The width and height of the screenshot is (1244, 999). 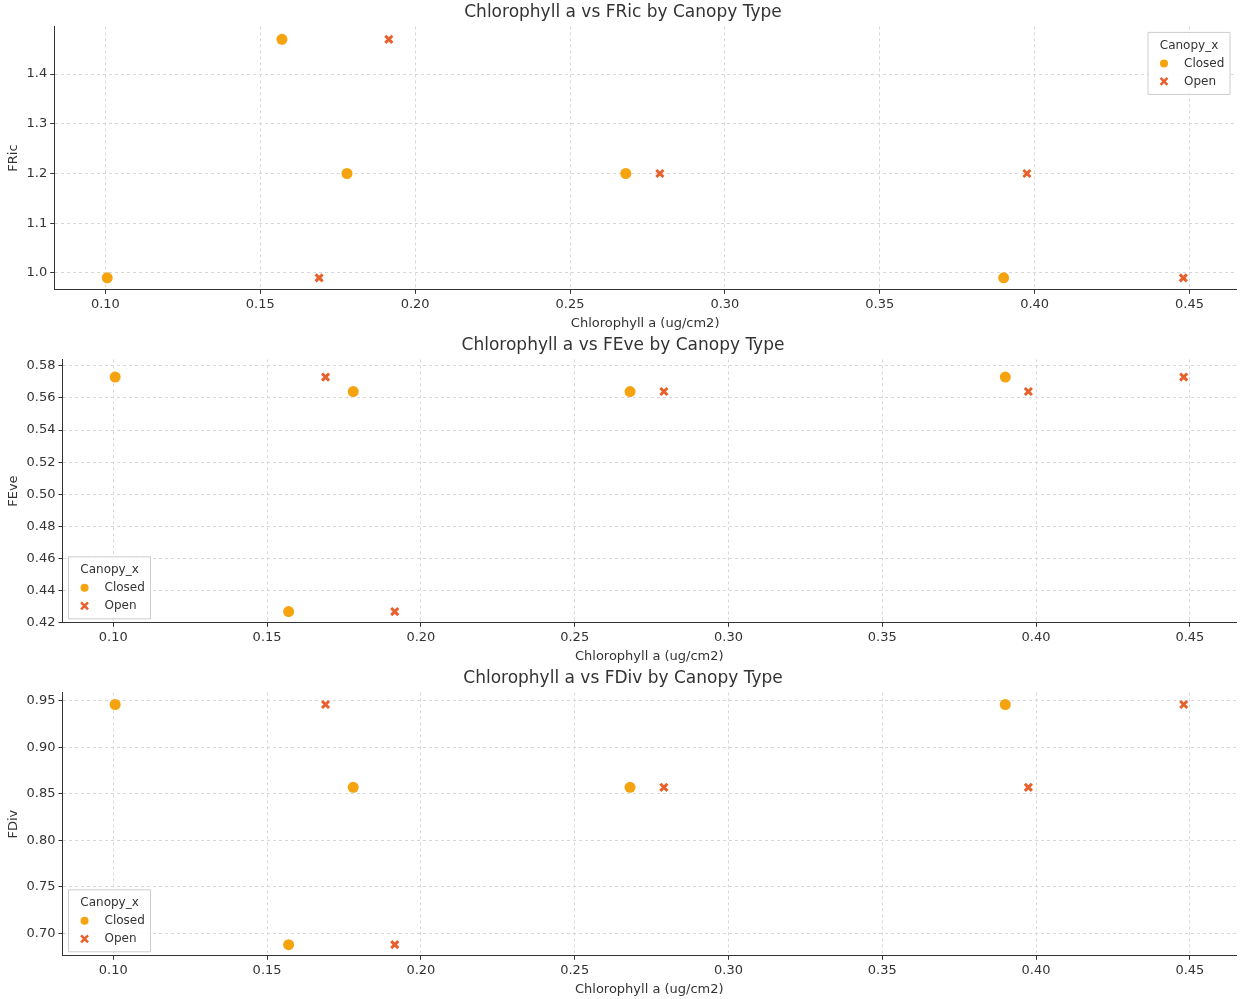 What do you see at coordinates (623, 10) in the screenshot?
I see `chart-title: Chlorophyll a vs FRic by Canopy Type` at bounding box center [623, 10].